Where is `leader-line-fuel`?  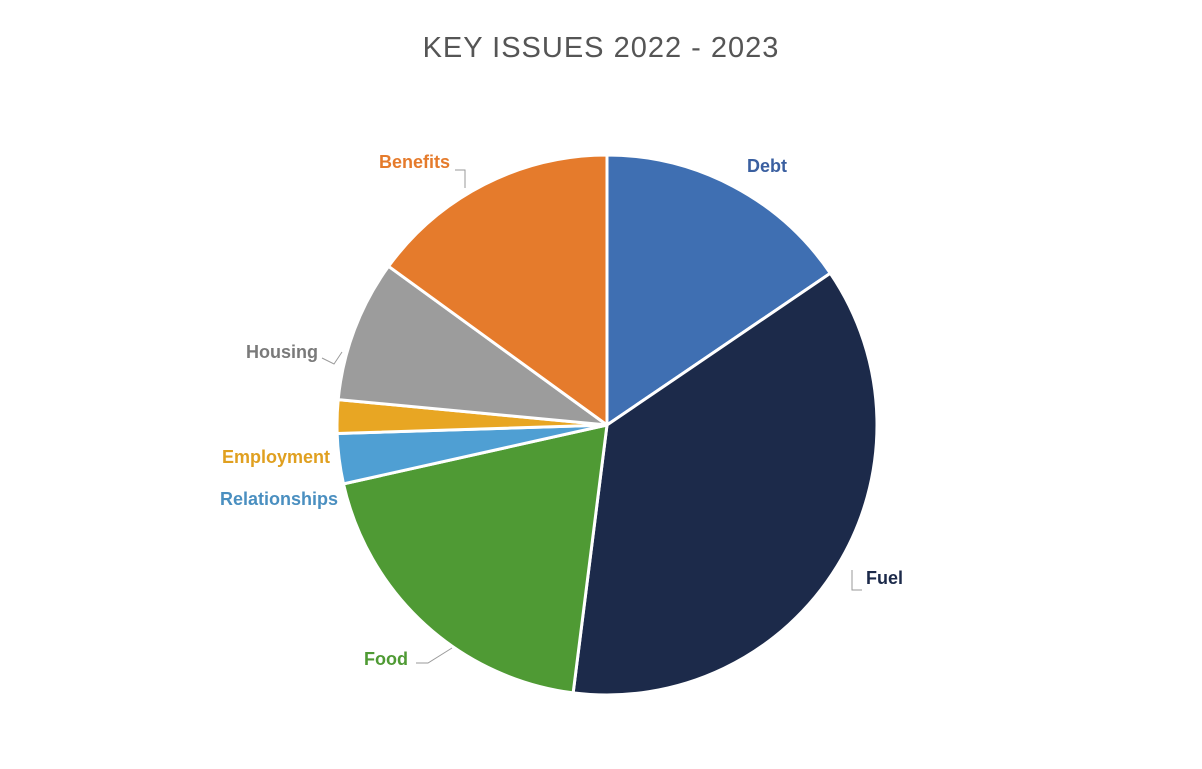
leader-line-fuel is located at coordinates (856, 580).